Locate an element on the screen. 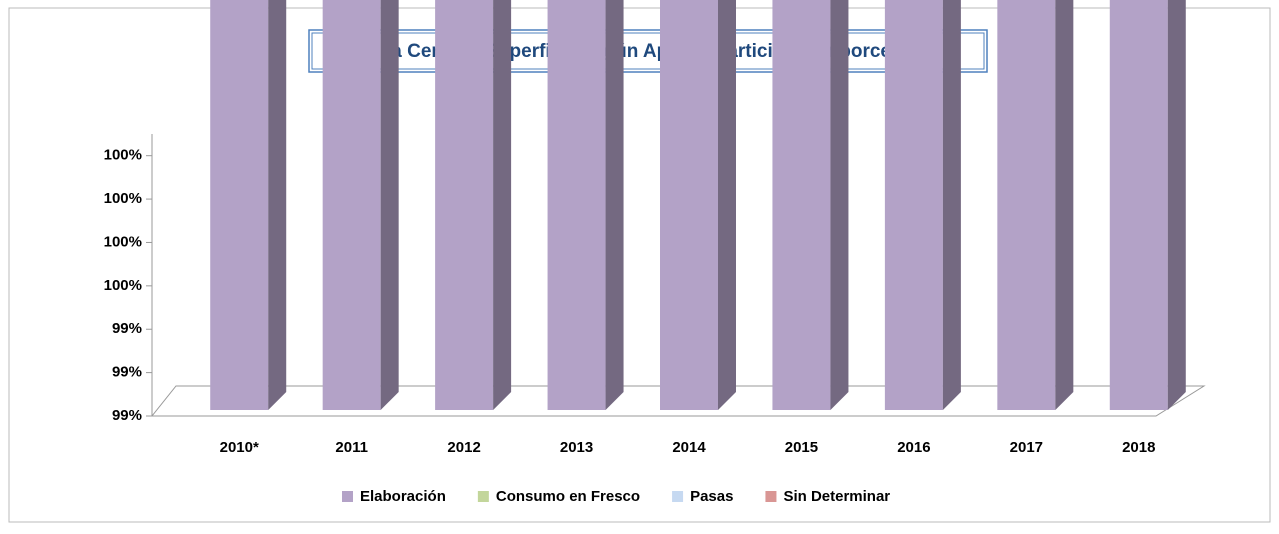  title-box-inner is located at coordinates (648, 51).